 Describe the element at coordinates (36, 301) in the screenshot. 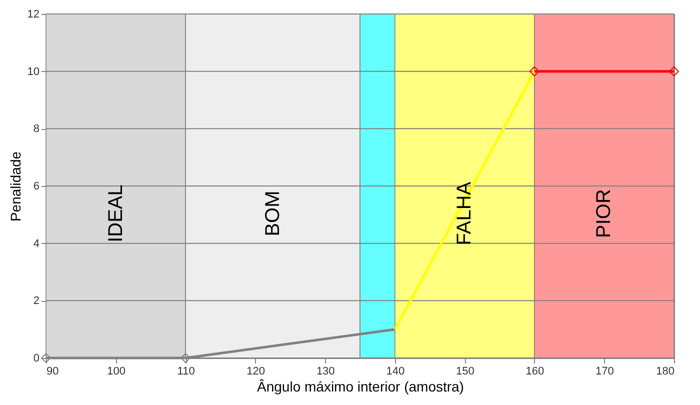

I see `y-tick-label: 2` at that location.